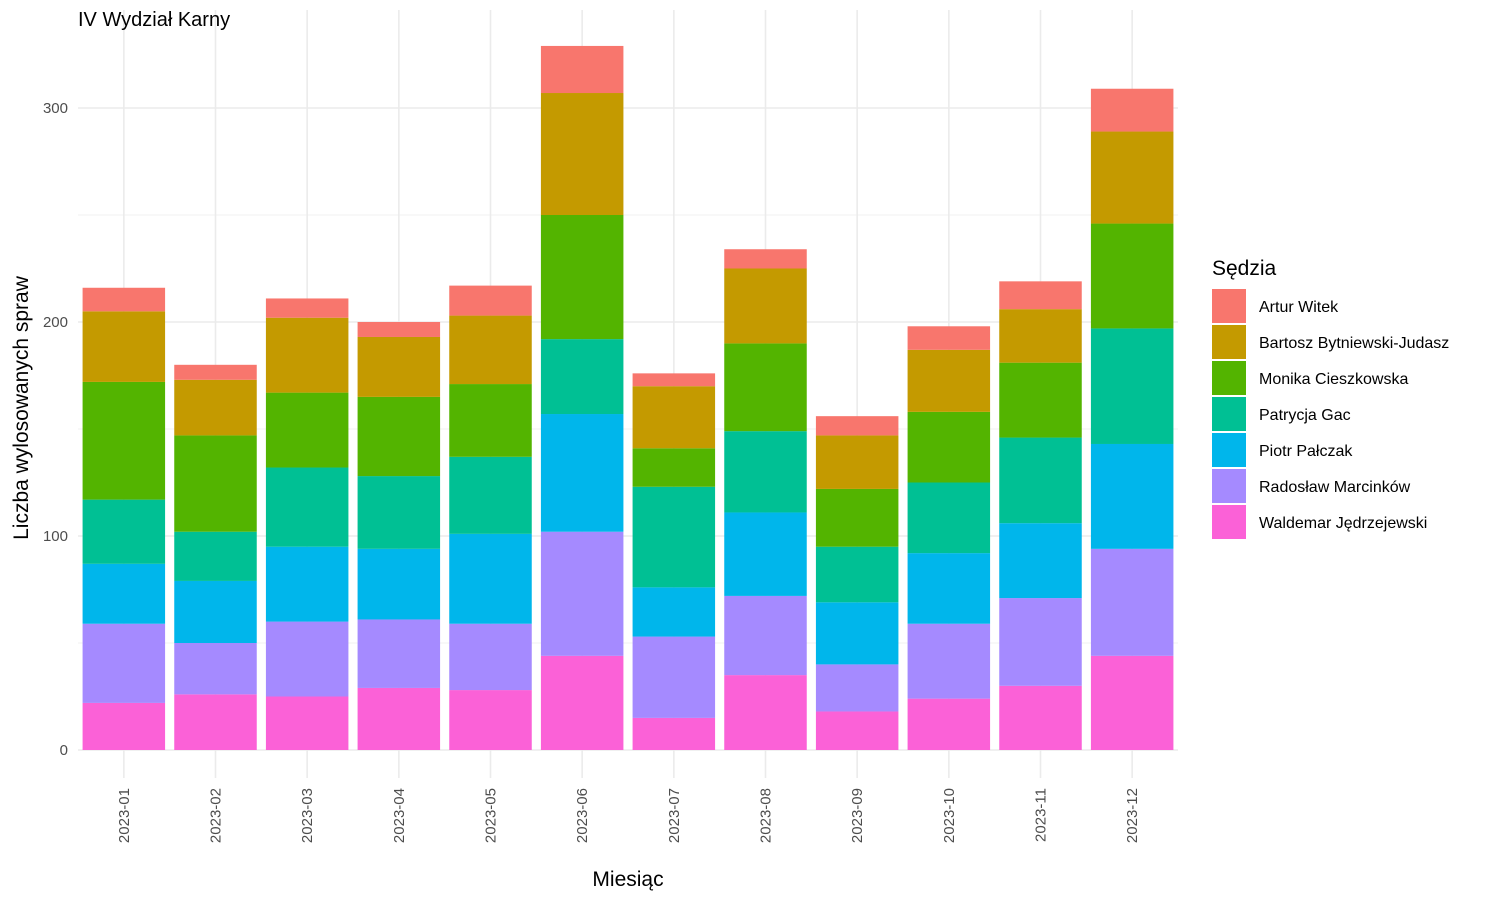 This screenshot has width=1500, height=900. What do you see at coordinates (857, 815) in the screenshot?
I see `x-tick-label: 2023-09` at bounding box center [857, 815].